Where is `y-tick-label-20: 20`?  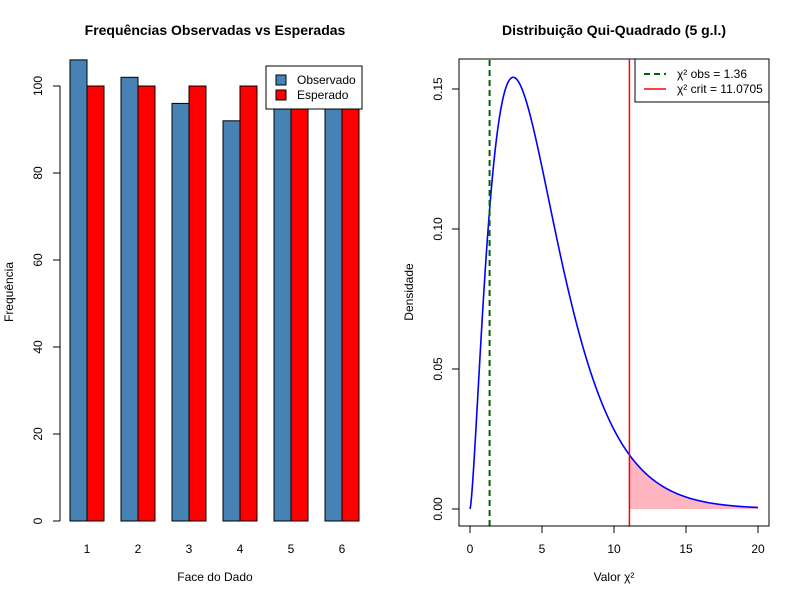 y-tick-label-20: 20 is located at coordinates (38, 434).